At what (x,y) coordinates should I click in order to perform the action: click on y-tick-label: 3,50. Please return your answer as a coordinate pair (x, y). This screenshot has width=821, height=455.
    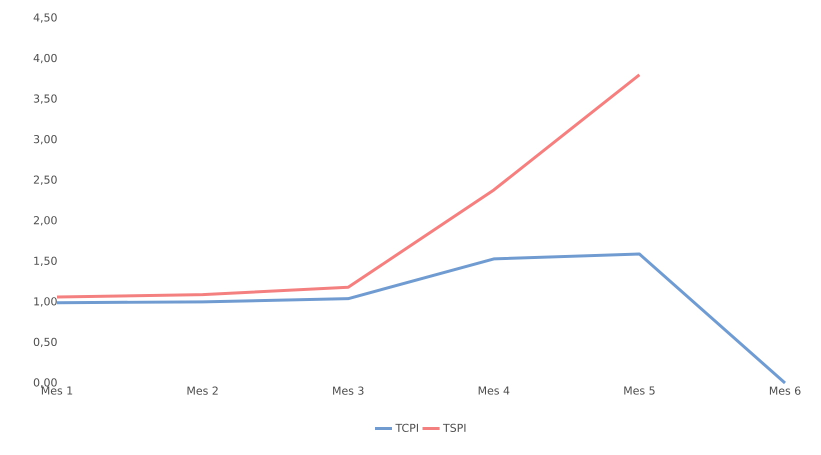
    Looking at the image, I should click on (45, 99).